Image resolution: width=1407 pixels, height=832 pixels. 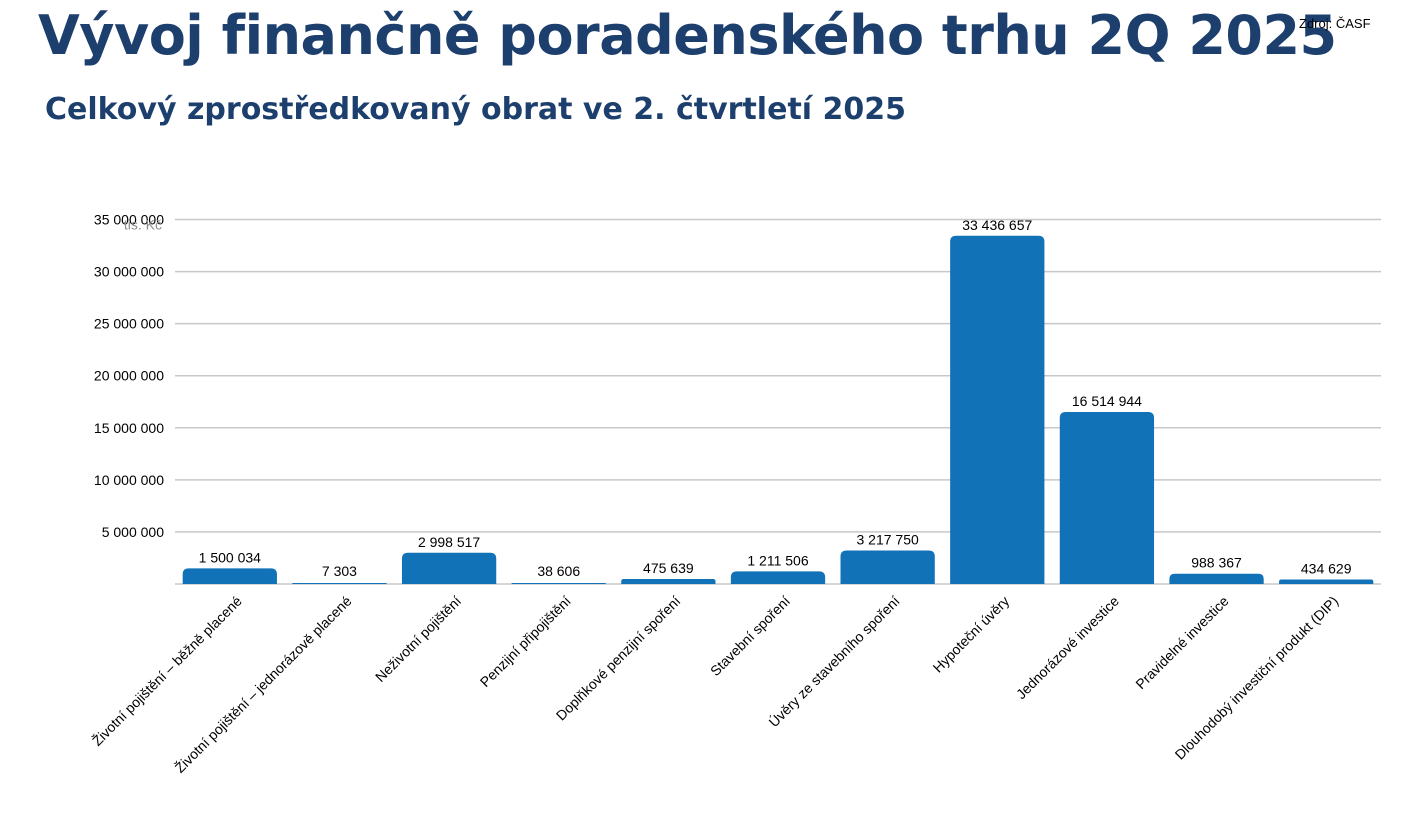 I want to click on y-tick-label: 5 000 000, so click(x=133, y=532).